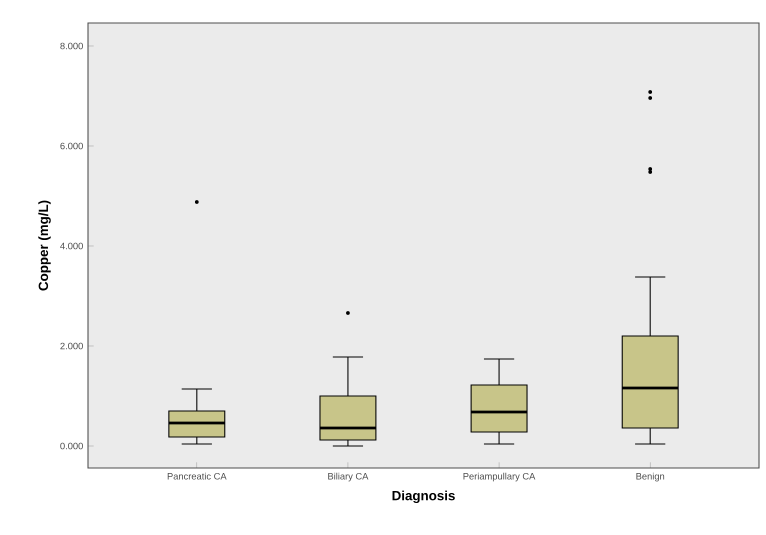 Image resolution: width=766 pixels, height=535 pixels. I want to click on x-tick-label: Pancreatic CA, so click(197, 476).